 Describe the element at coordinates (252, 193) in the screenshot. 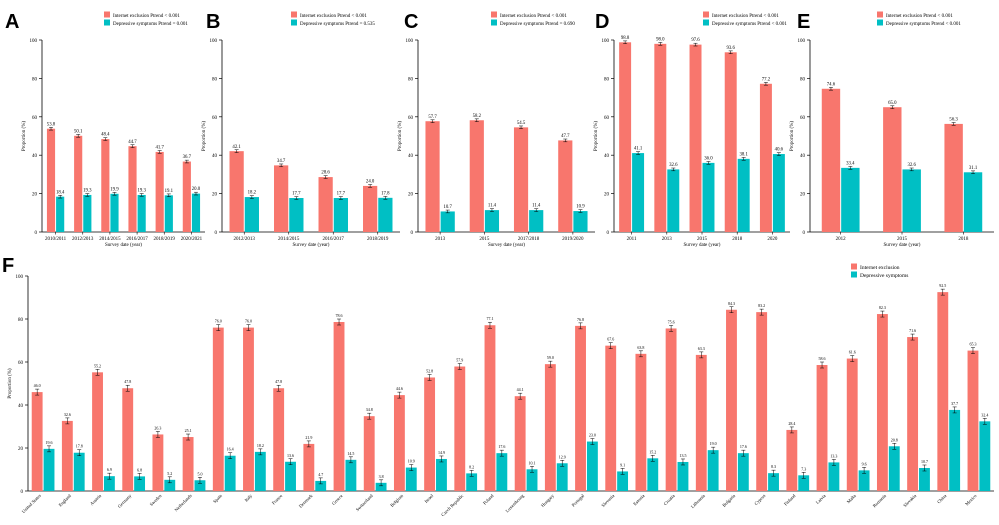

I see `data-label: 18.2` at that location.